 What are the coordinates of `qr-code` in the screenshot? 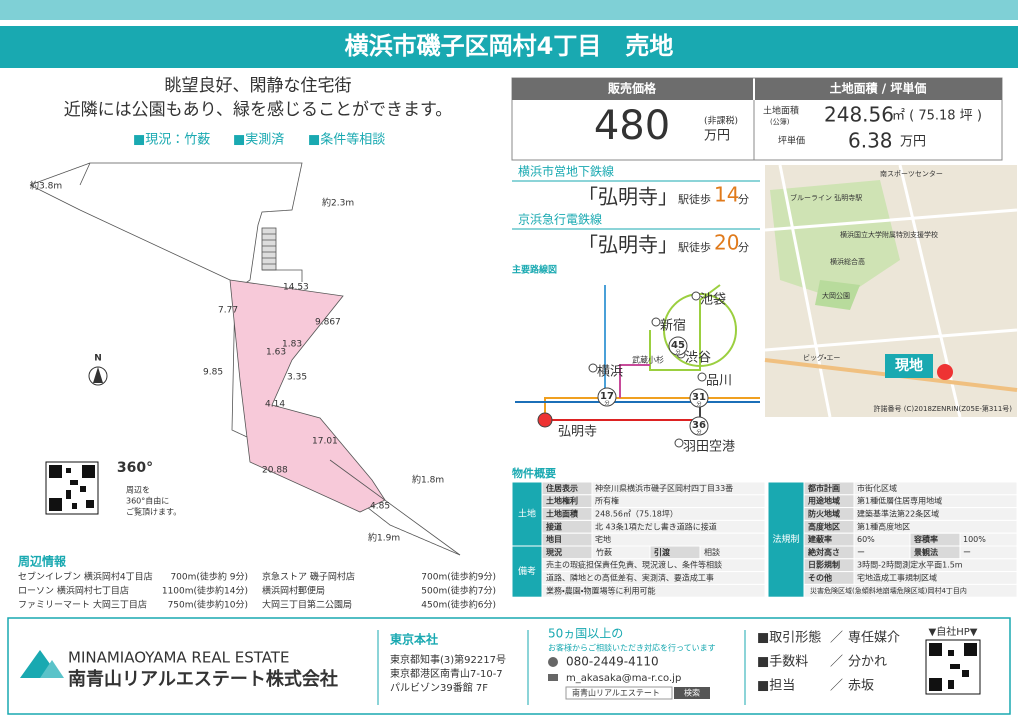 It's located at (953, 667).